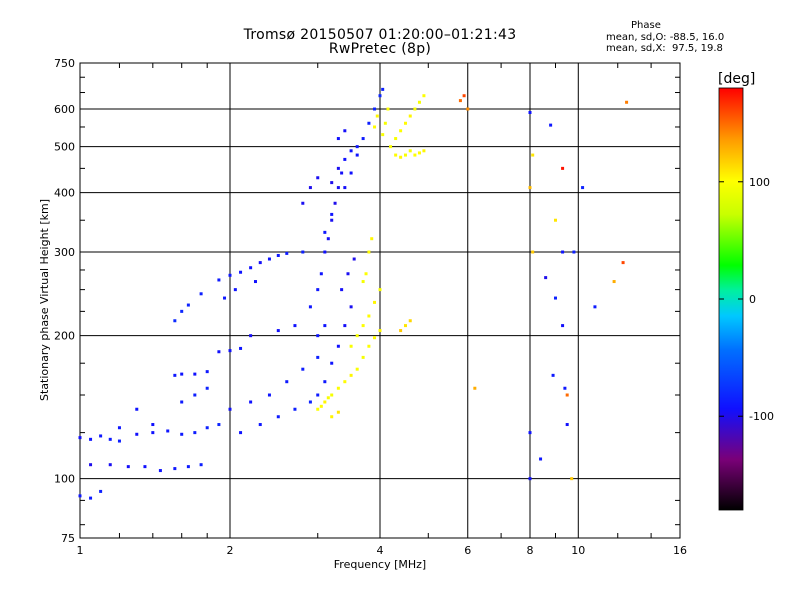 This screenshot has height=600, width=800. What do you see at coordinates (64, 109) in the screenshot?
I see `y-tick-label: 600` at bounding box center [64, 109].